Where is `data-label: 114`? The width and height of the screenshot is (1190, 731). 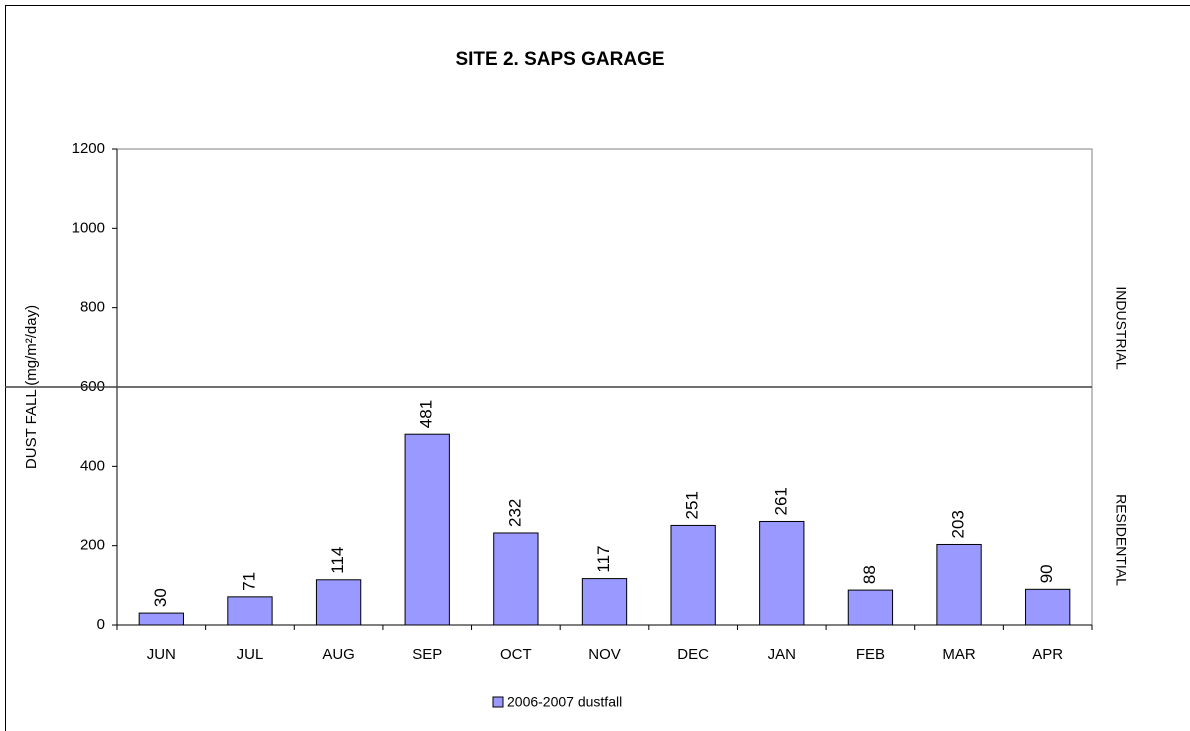
data-label: 114 is located at coordinates (337, 560).